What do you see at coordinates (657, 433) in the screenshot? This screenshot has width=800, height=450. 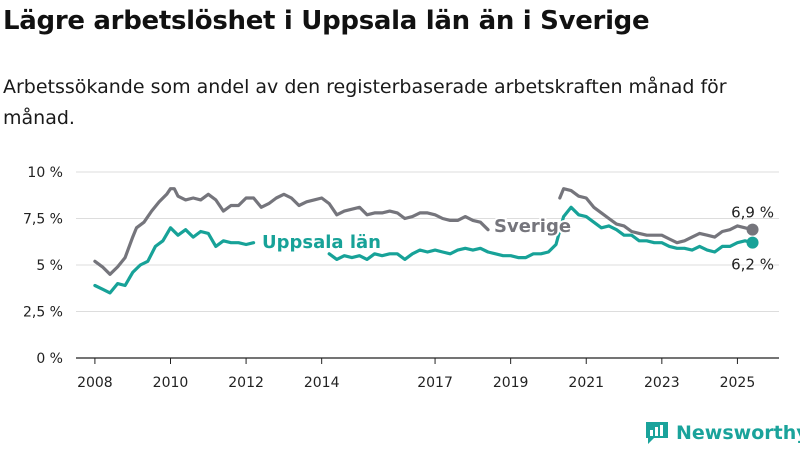 I see `newsworthy-logo-icon` at bounding box center [657, 433].